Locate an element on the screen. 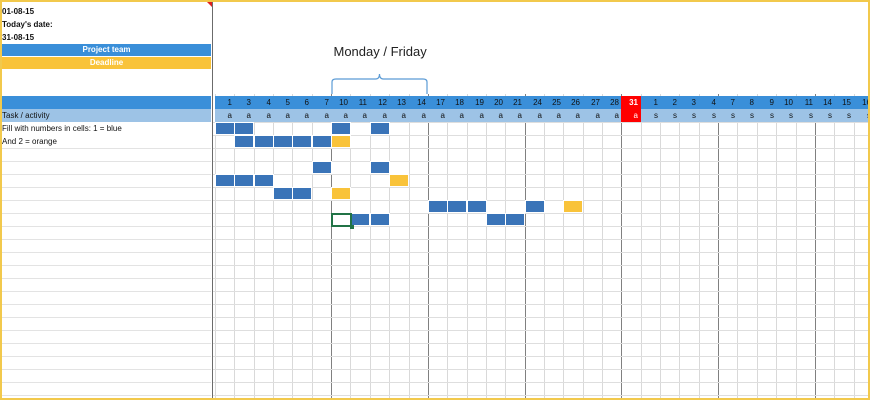  day-number-cell: 2 is located at coordinates (670, 102).